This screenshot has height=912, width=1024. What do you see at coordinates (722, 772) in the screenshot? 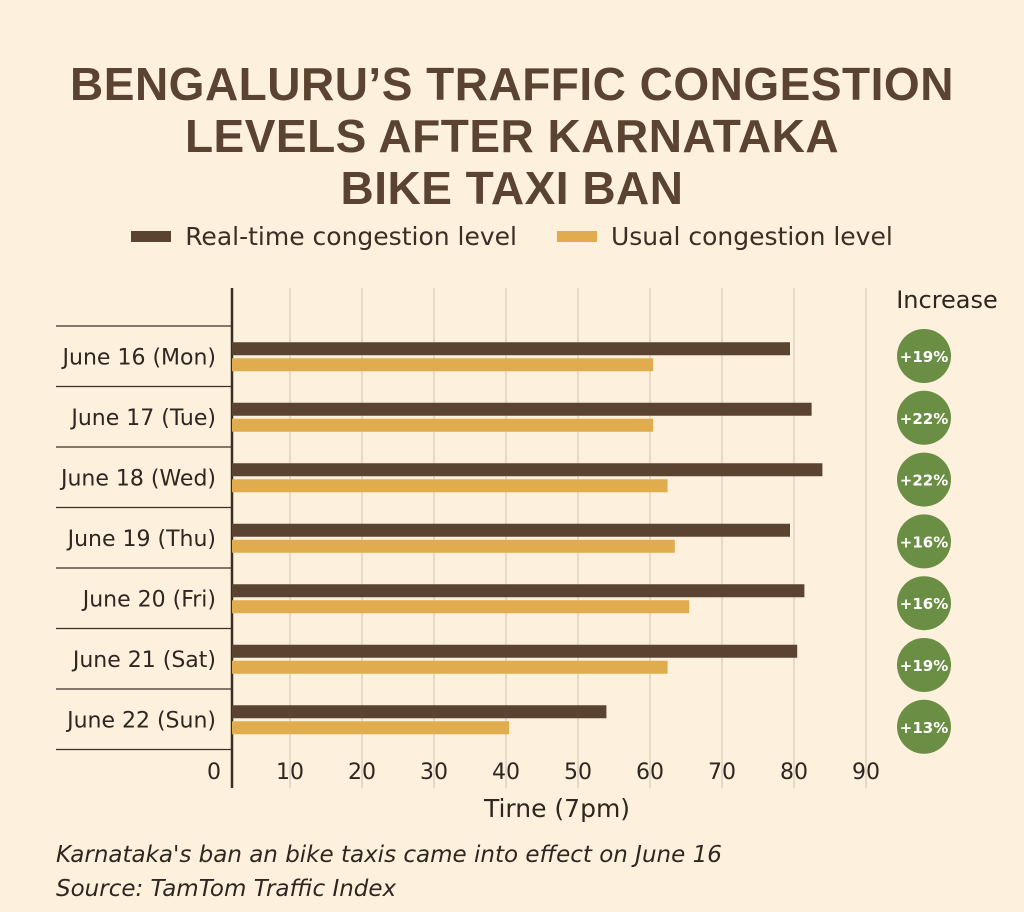
I see `x-tick-label: 70` at bounding box center [722, 772].